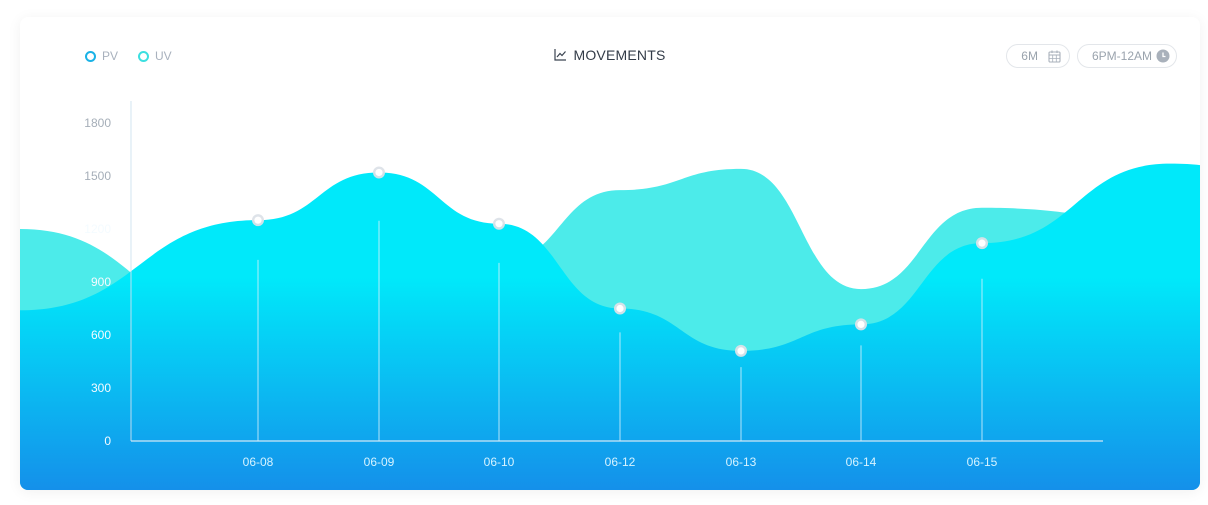 The height and width of the screenshot is (505, 1208). I want to click on x-tick-label: 06-10, so click(499, 462).